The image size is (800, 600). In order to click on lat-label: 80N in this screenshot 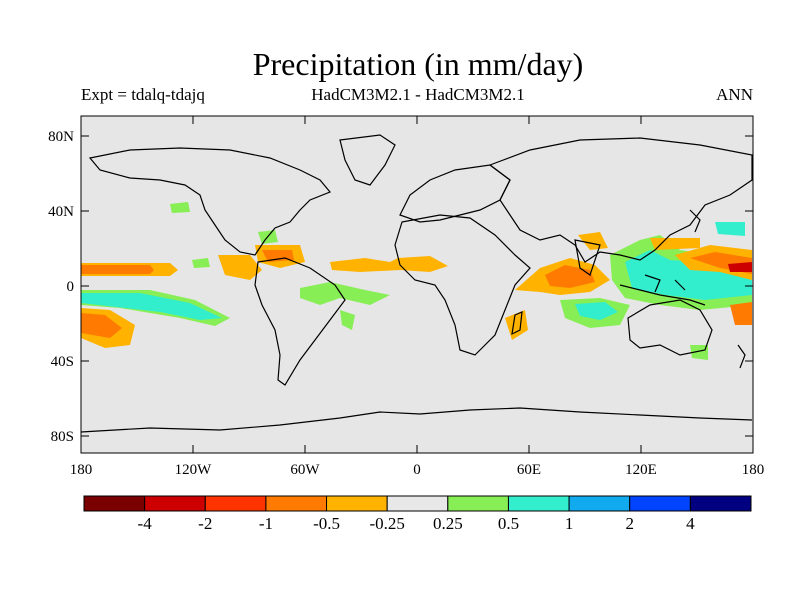, I will do `click(61, 137)`.